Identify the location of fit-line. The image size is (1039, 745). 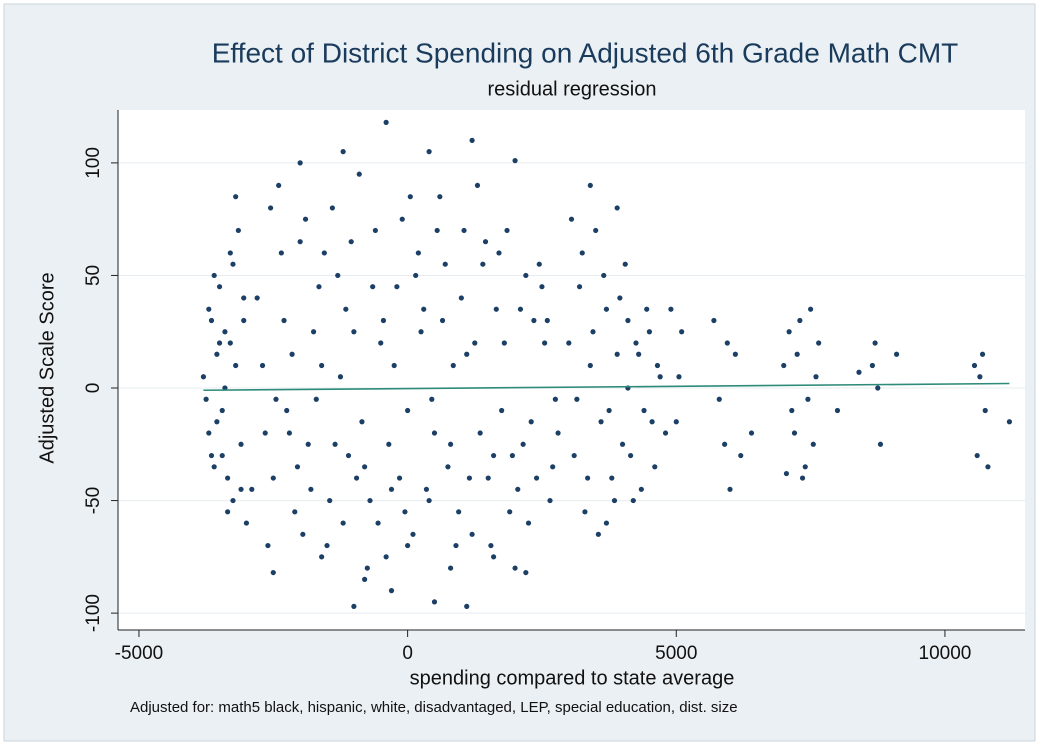
(606, 387).